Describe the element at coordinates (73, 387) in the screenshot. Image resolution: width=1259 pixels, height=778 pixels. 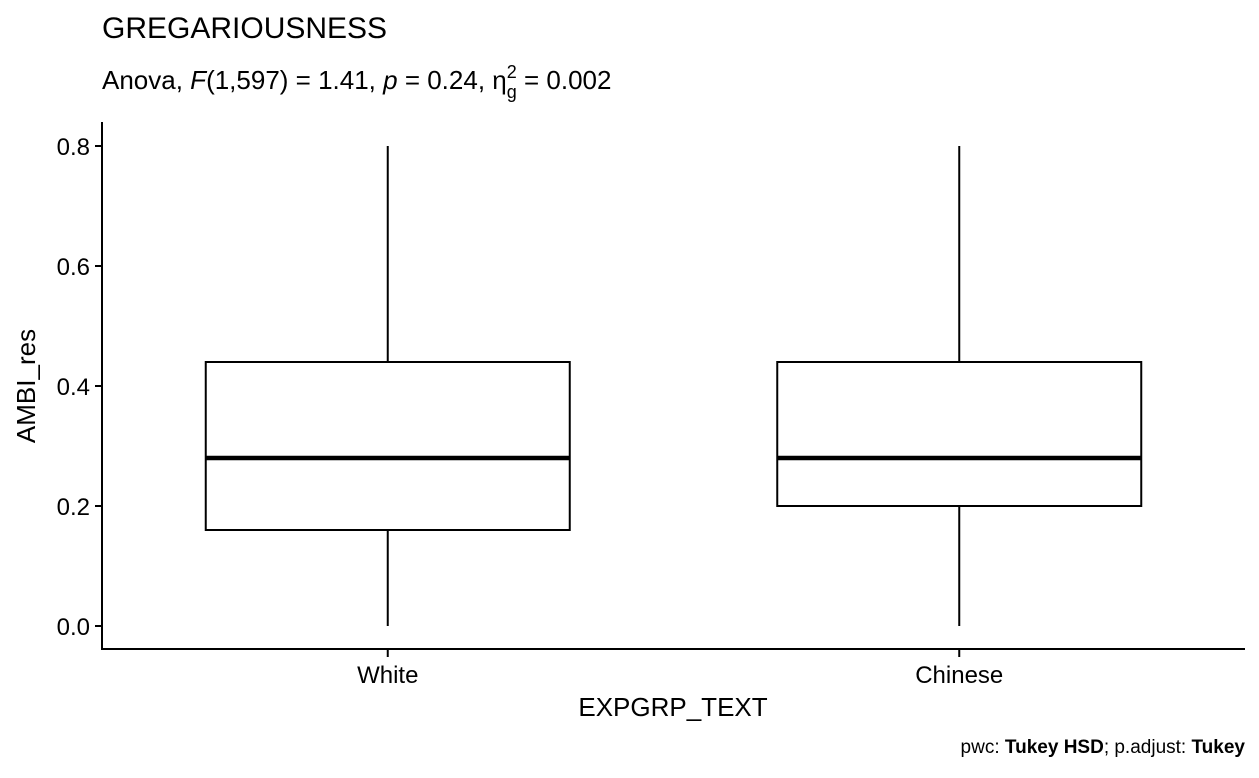
I see `y-tick-label: 0.4` at that location.